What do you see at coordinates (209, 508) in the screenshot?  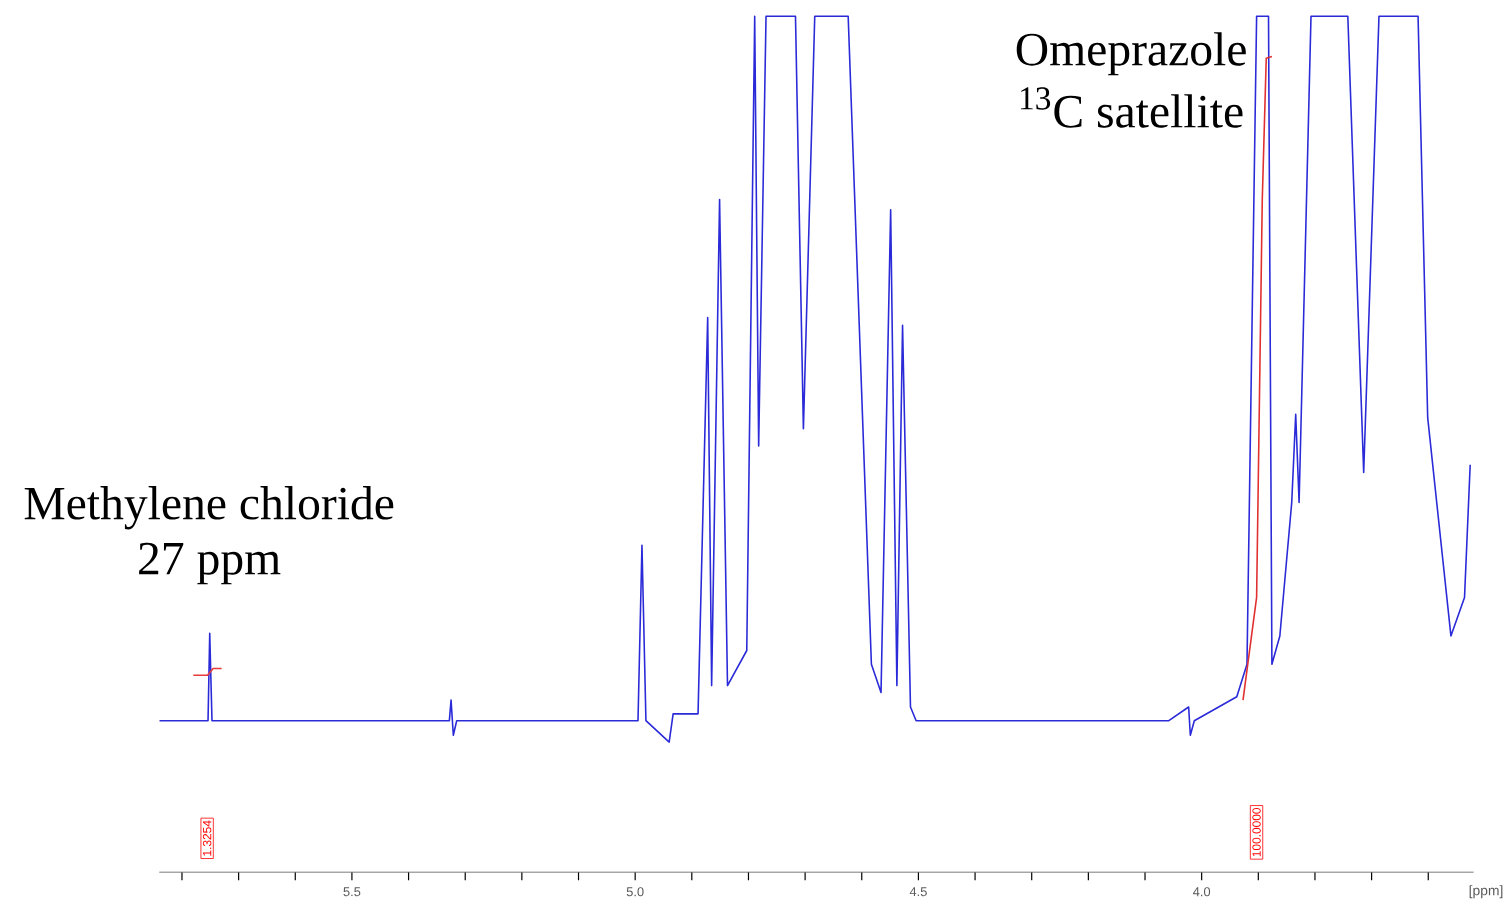 I see `annotation: Methylene chloride` at bounding box center [209, 508].